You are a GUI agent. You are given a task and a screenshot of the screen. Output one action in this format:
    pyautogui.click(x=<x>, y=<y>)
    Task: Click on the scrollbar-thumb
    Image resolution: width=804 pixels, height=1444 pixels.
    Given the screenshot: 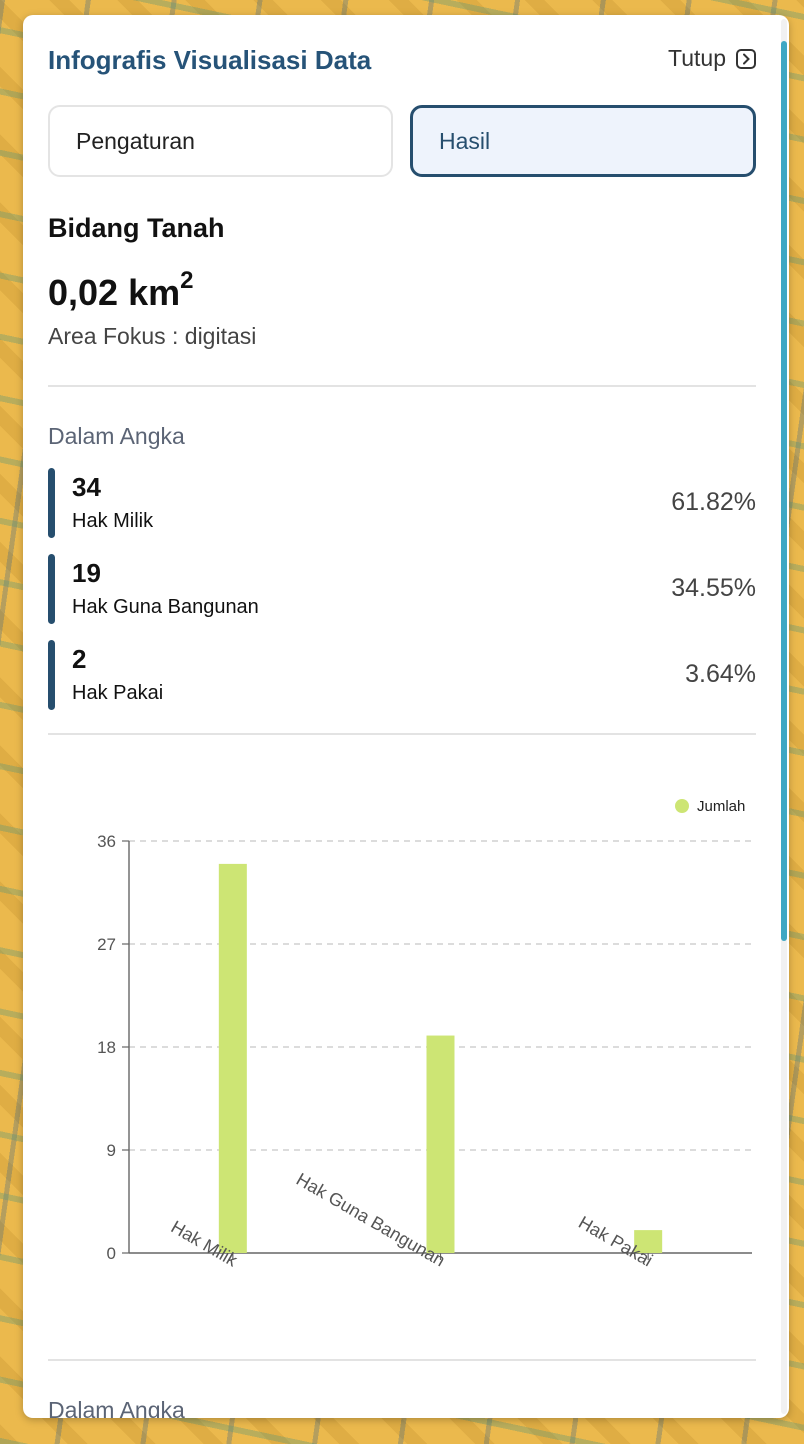 What is the action you would take?
    pyautogui.click(x=784, y=491)
    